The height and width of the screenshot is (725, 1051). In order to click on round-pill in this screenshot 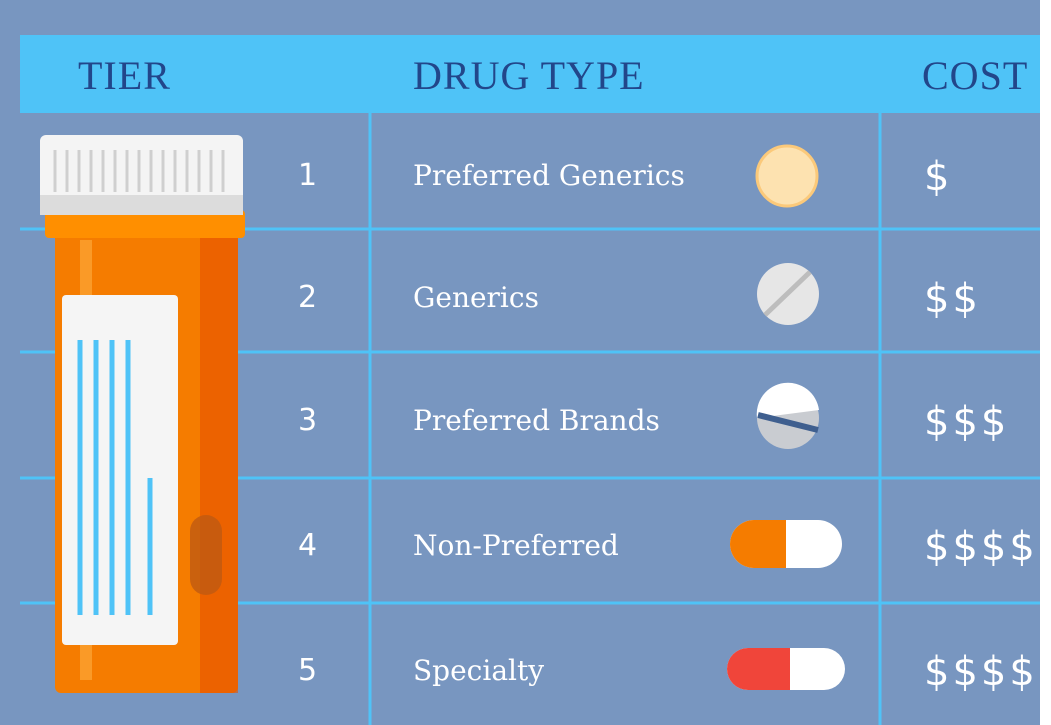, I will do `click(787, 176)`.